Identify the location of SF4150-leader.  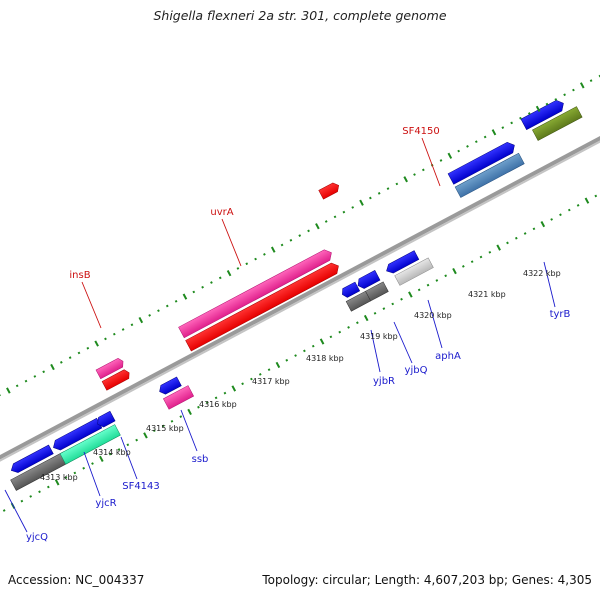
(431, 162).